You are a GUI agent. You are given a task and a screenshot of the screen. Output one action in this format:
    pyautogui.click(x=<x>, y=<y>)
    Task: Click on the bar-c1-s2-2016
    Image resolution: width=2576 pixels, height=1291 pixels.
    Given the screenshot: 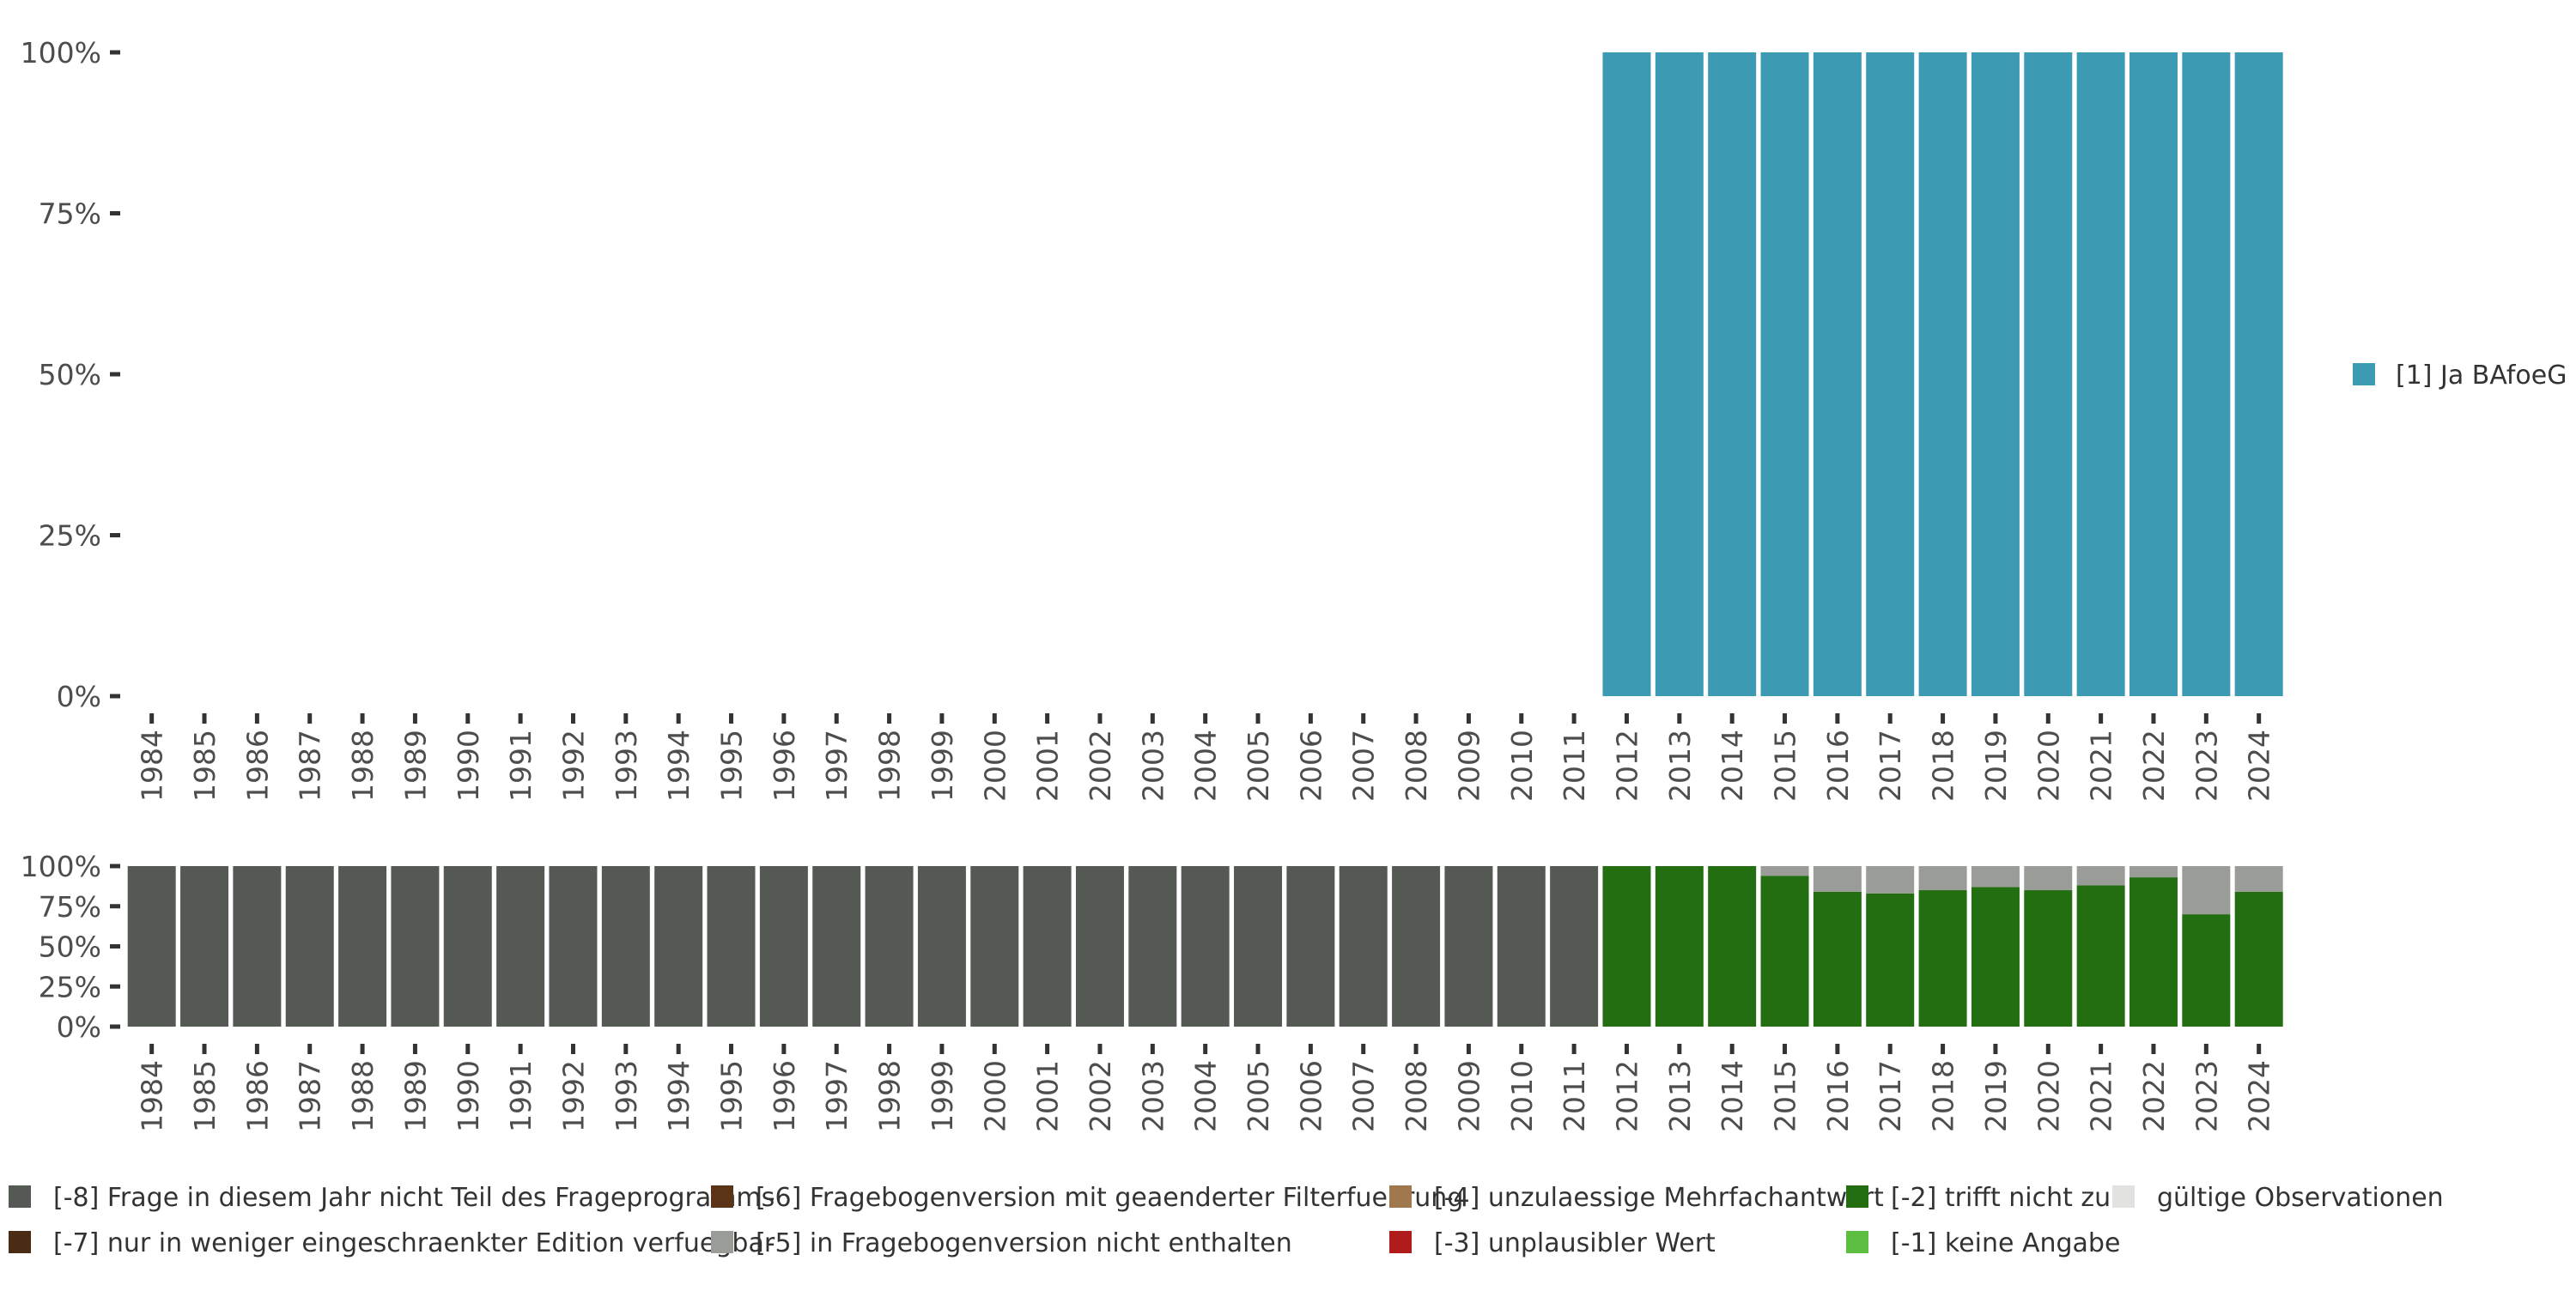 What is the action you would take?
    pyautogui.click(x=1837, y=879)
    